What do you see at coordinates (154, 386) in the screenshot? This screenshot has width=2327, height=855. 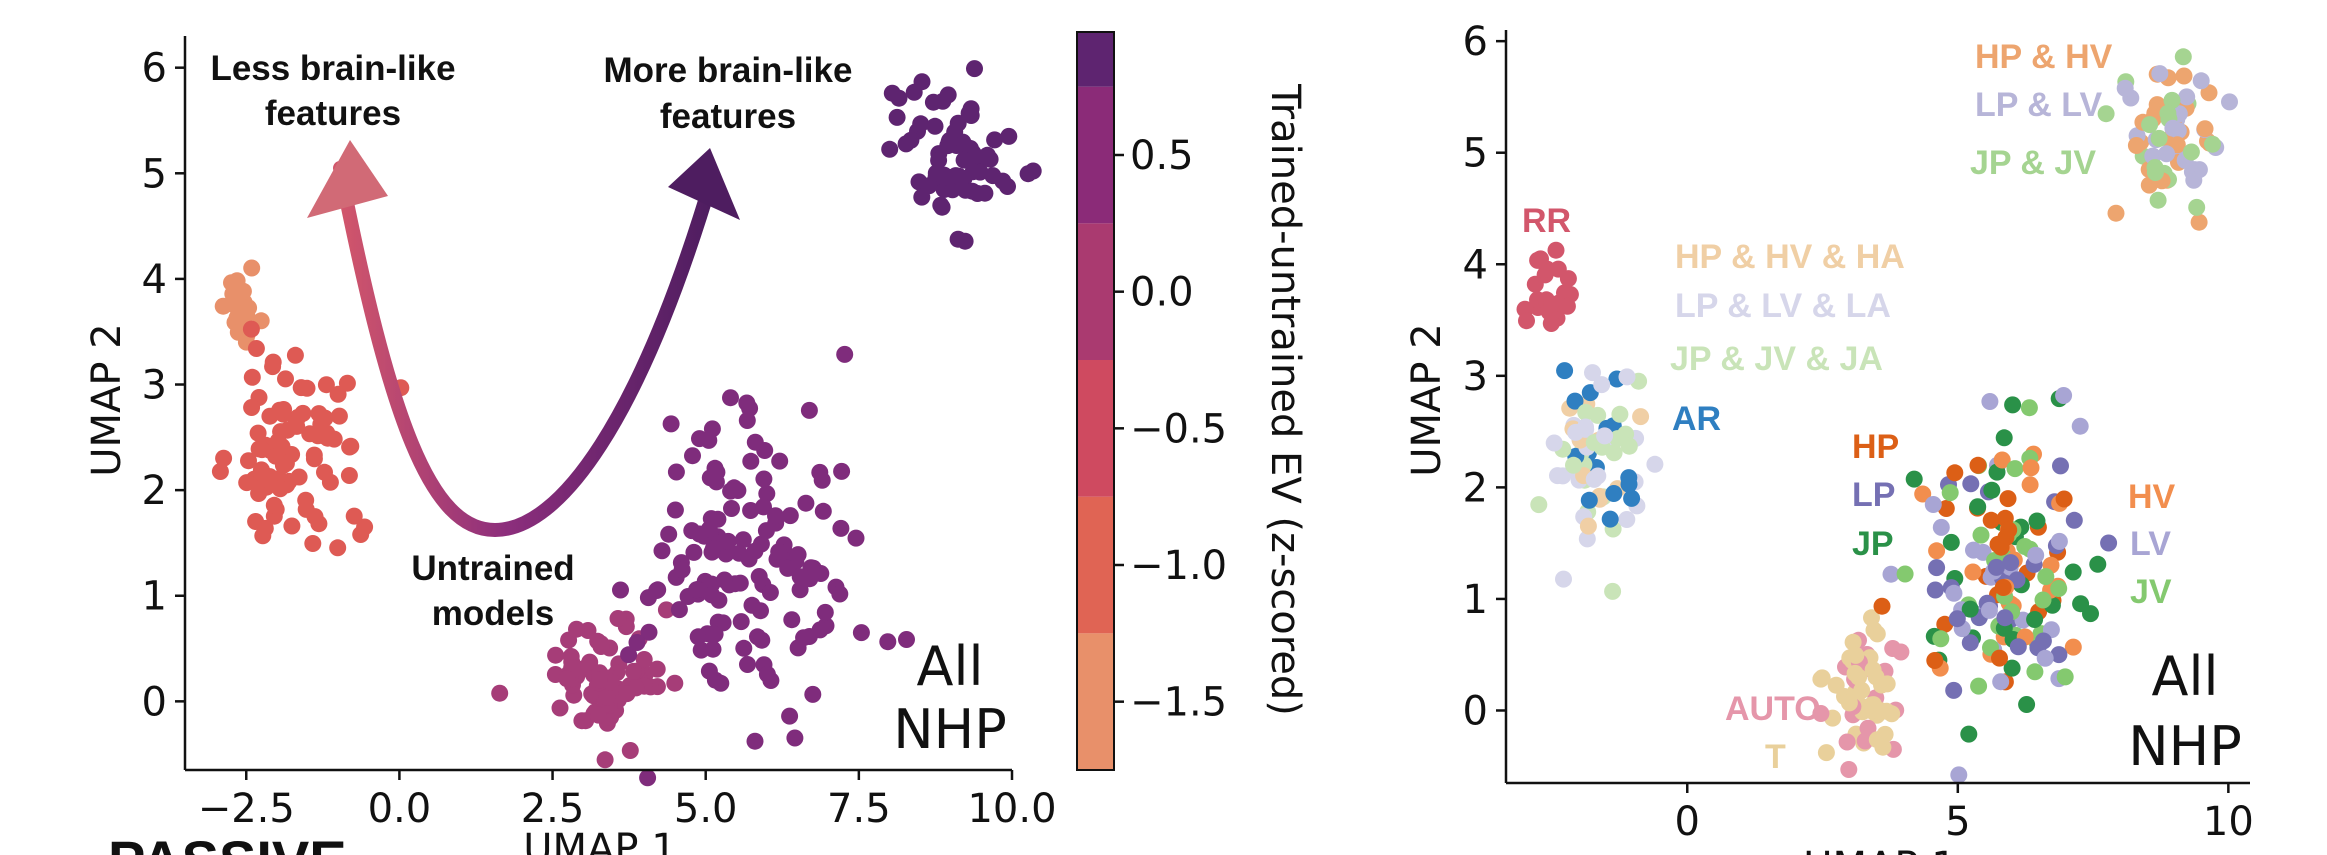 I see `left-y-tick-label: 3` at bounding box center [154, 386].